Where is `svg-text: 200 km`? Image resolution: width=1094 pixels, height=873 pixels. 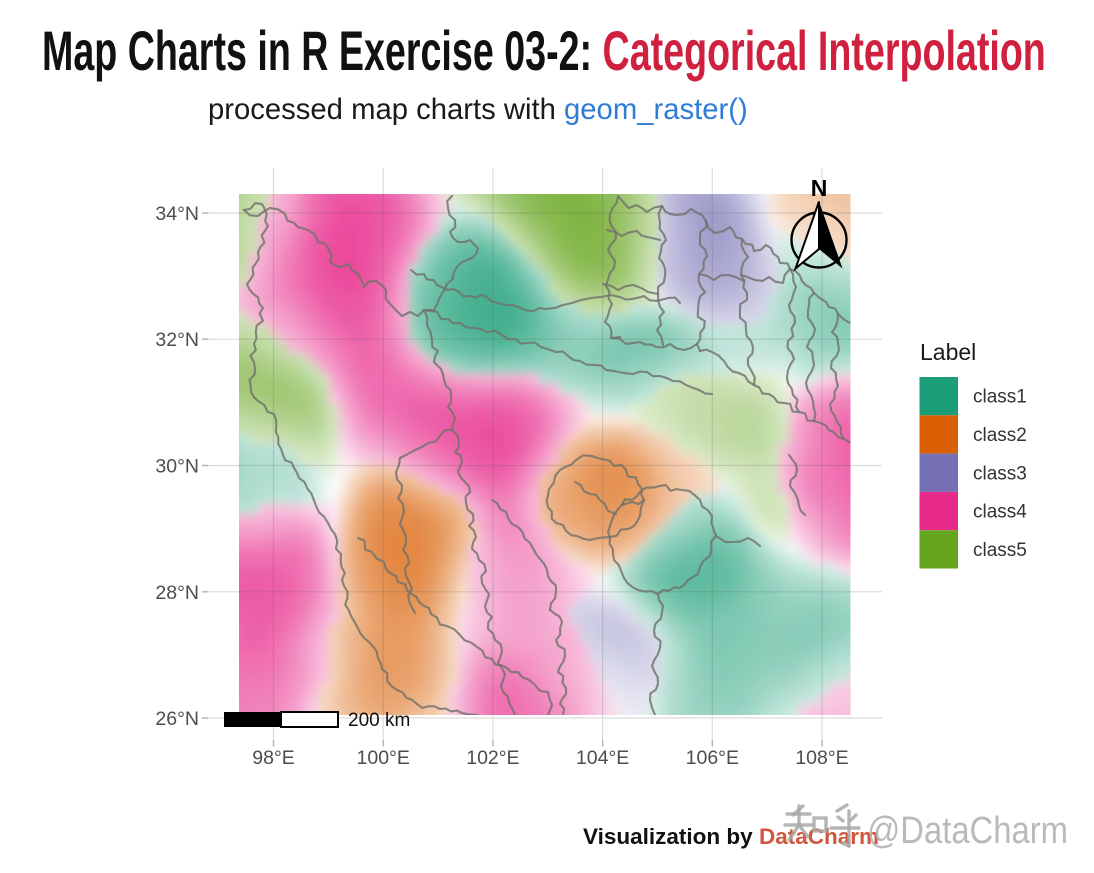
svg-text: 200 km is located at coordinates (379, 720).